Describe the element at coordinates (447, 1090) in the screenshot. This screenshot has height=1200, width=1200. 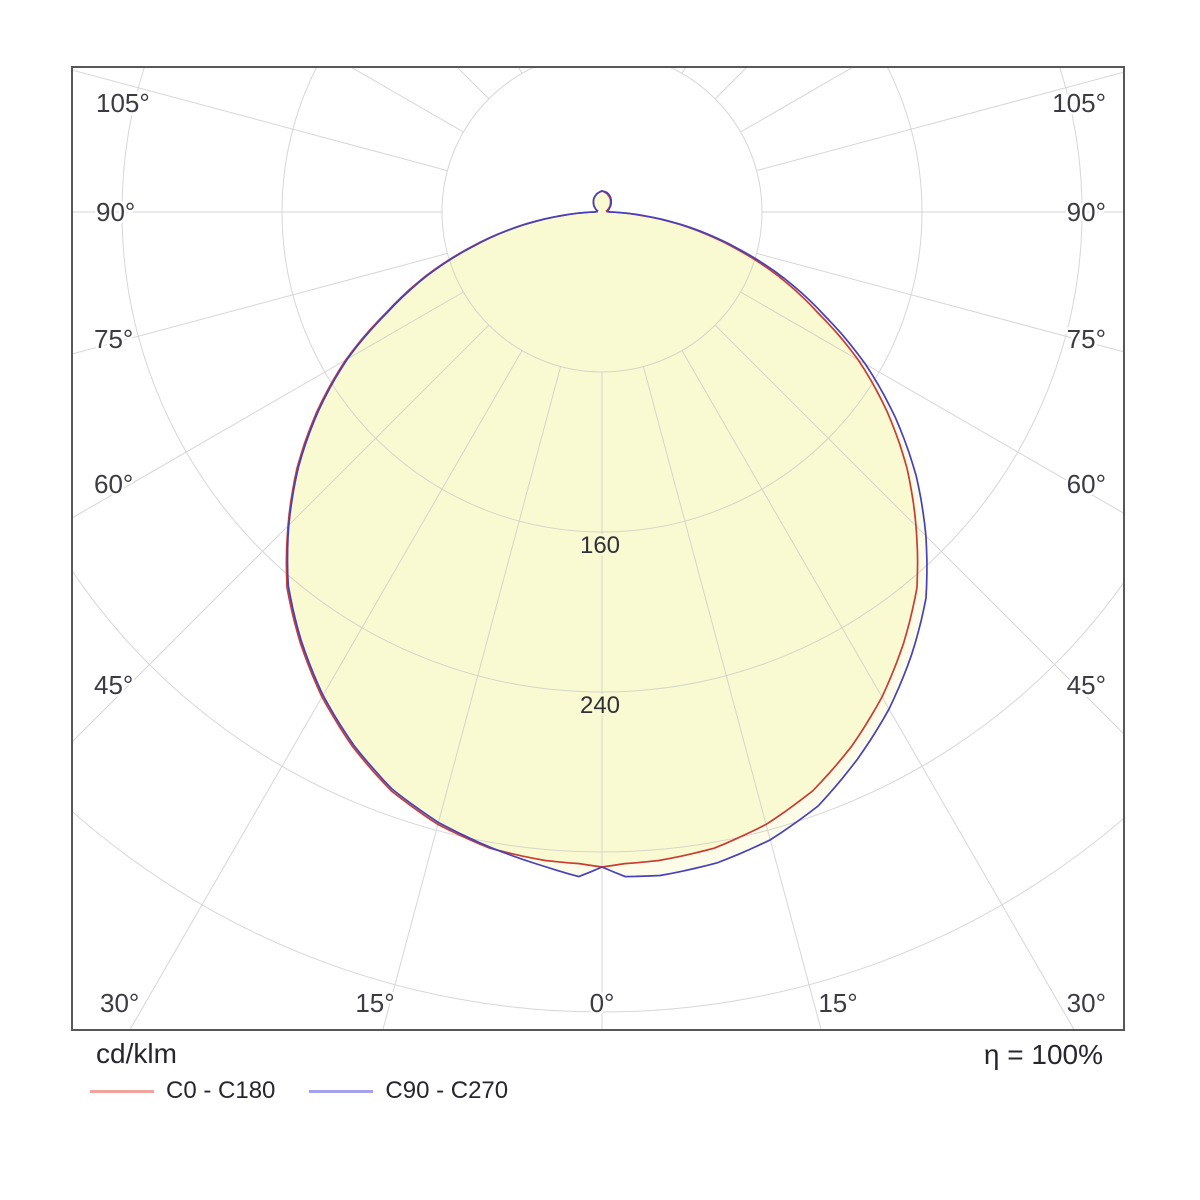
I see `legend-label-c90: C90 - C270` at that location.